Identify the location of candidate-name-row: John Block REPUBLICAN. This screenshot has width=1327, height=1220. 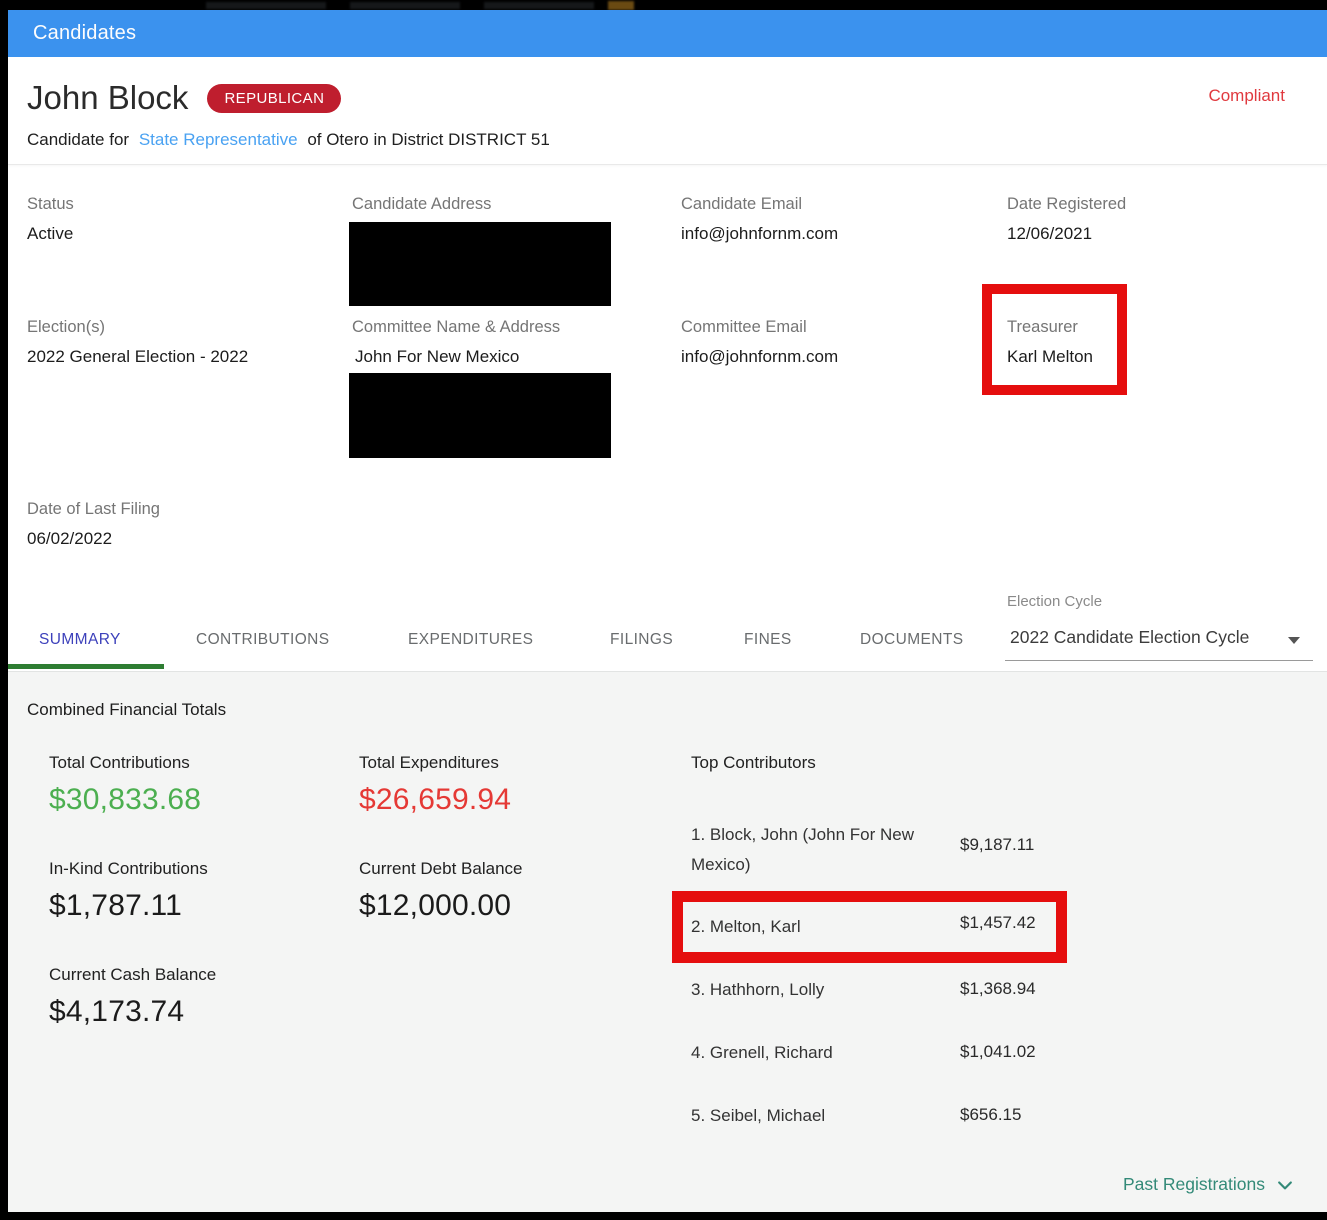
(184, 98).